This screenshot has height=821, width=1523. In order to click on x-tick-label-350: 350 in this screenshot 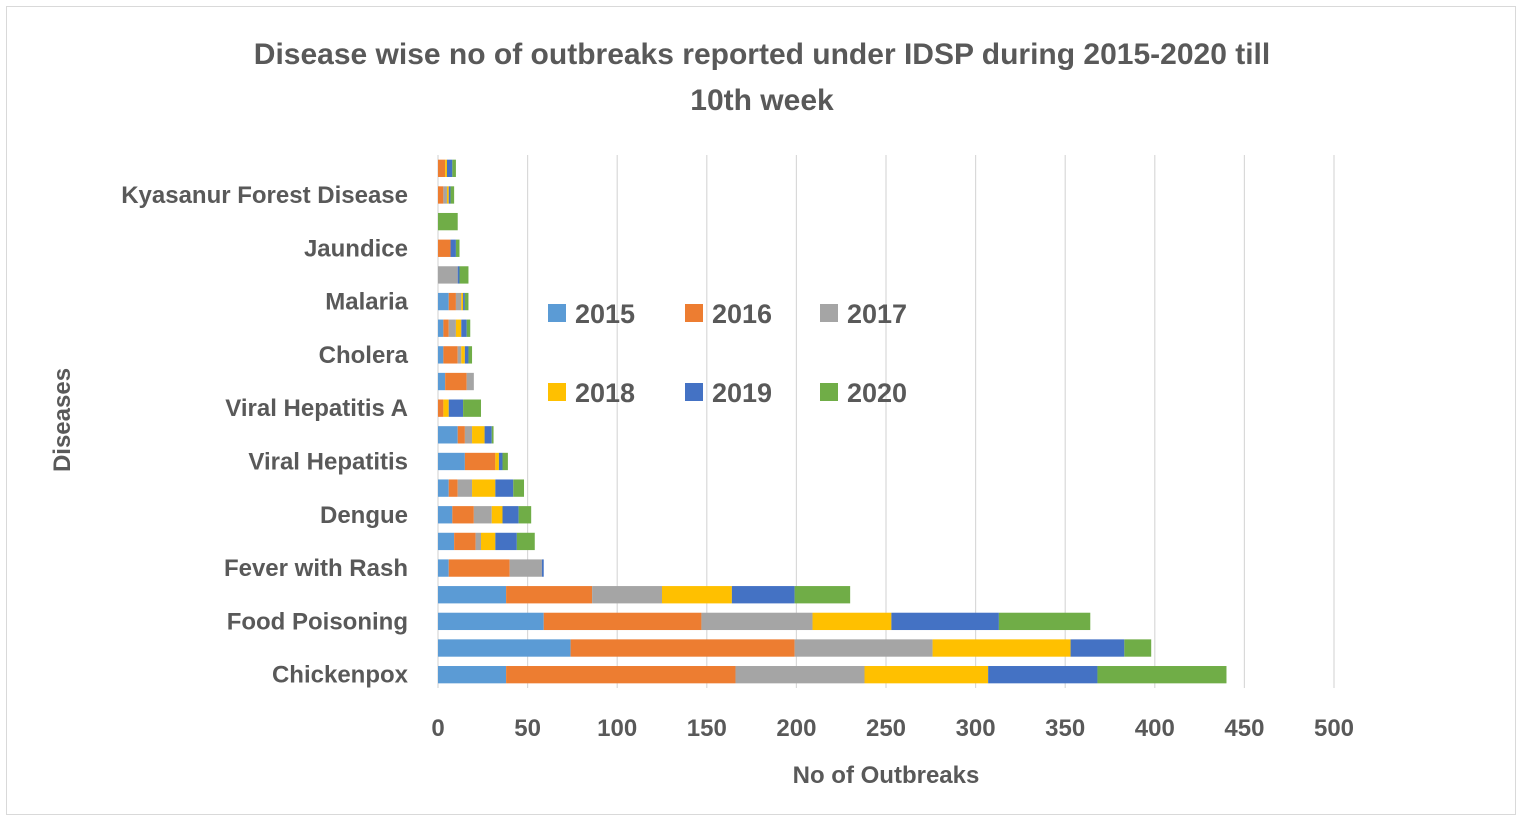, I will do `click(1065, 728)`.